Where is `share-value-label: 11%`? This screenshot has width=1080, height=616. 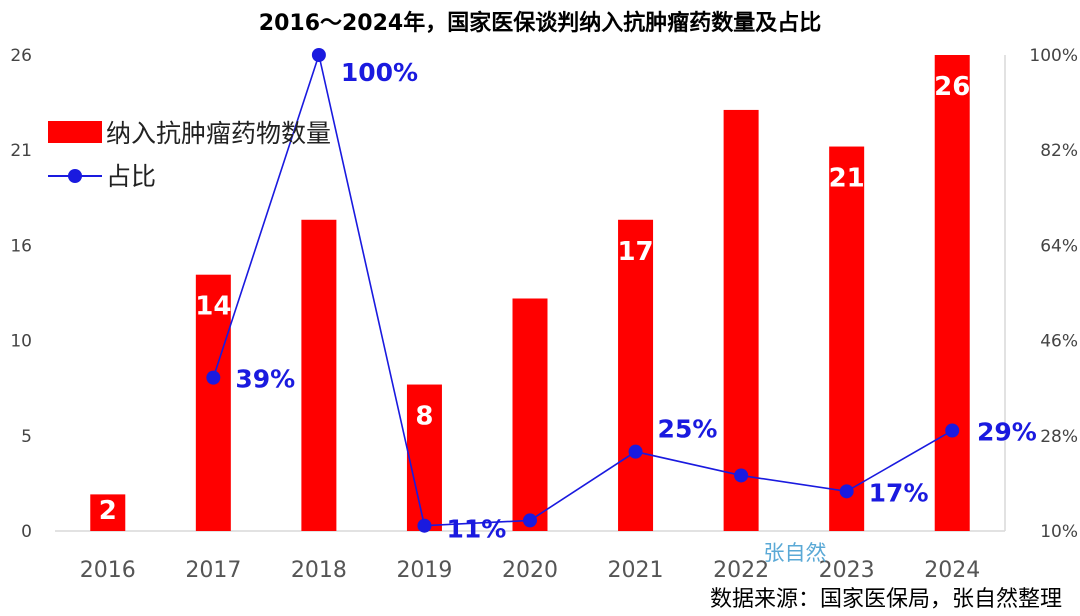 share-value-label: 11% is located at coordinates (476, 529).